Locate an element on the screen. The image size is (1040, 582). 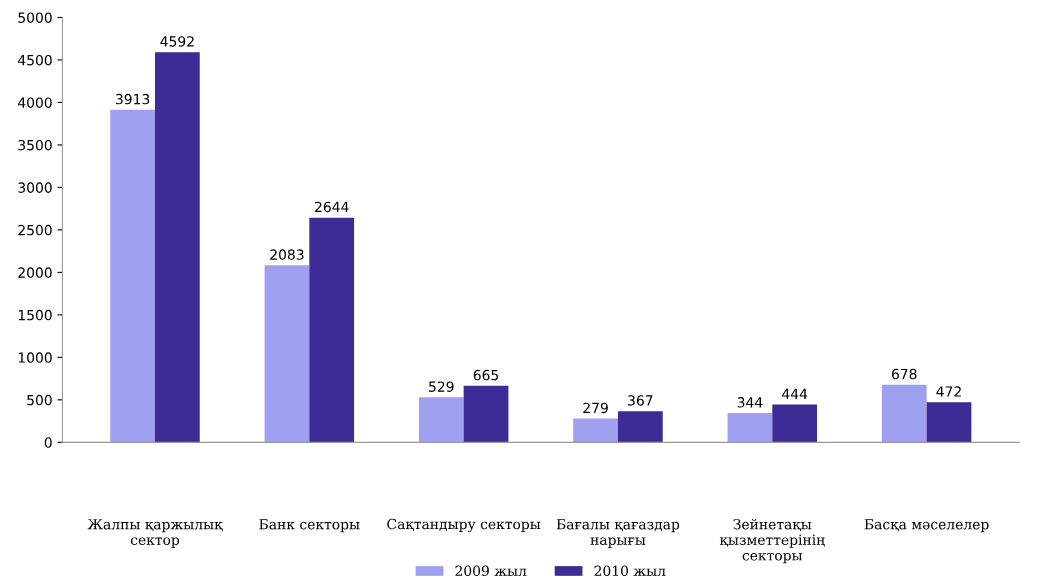
legend-label: 2010 жыл is located at coordinates (630, 571).